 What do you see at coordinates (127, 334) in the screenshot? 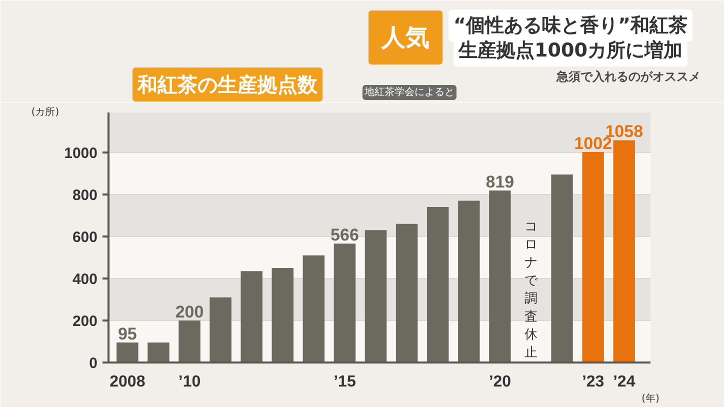
I see `data-label: 95` at bounding box center [127, 334].